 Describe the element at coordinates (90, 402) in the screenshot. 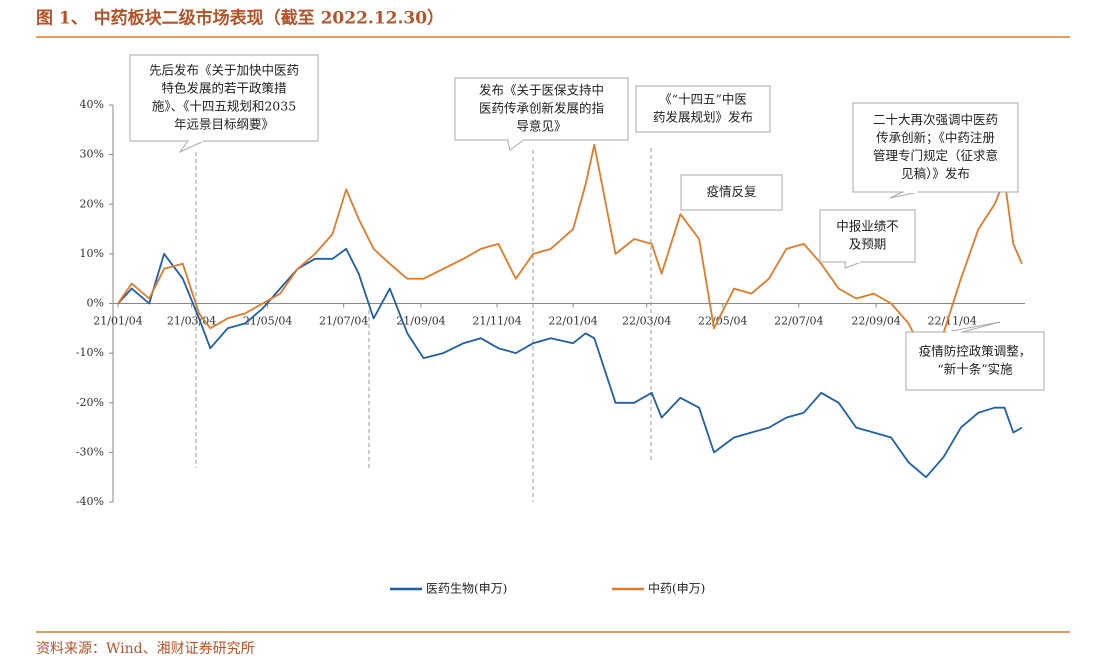

I see `y-tick-label: -20%` at that location.